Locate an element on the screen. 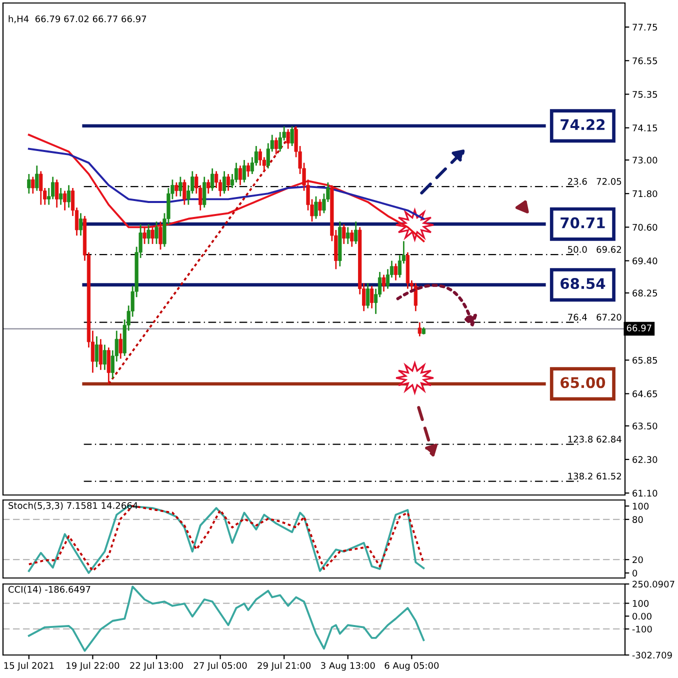 Image resolution: width=678 pixels, height=678 pixels. ref-line-label: 70.71 is located at coordinates (582, 222).